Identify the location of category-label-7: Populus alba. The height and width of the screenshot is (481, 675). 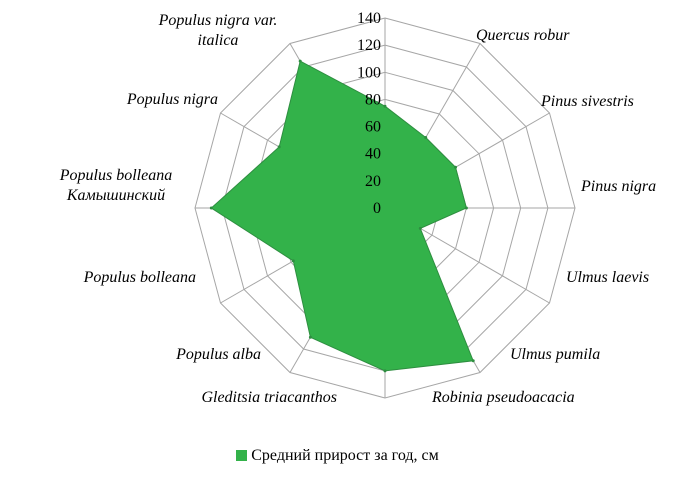
(218, 354).